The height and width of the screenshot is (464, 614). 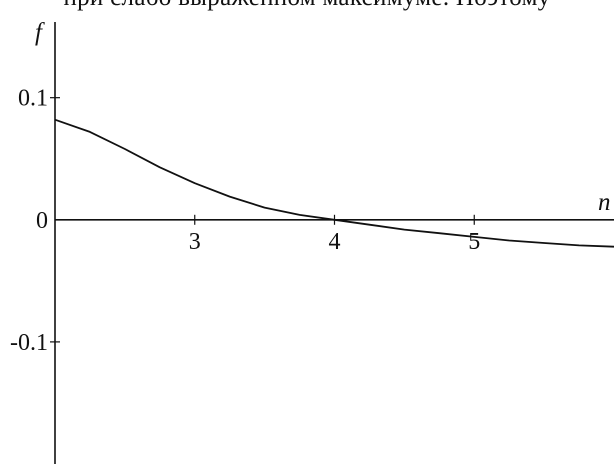 What do you see at coordinates (474, 242) in the screenshot?
I see `x-tick-label: 5` at bounding box center [474, 242].